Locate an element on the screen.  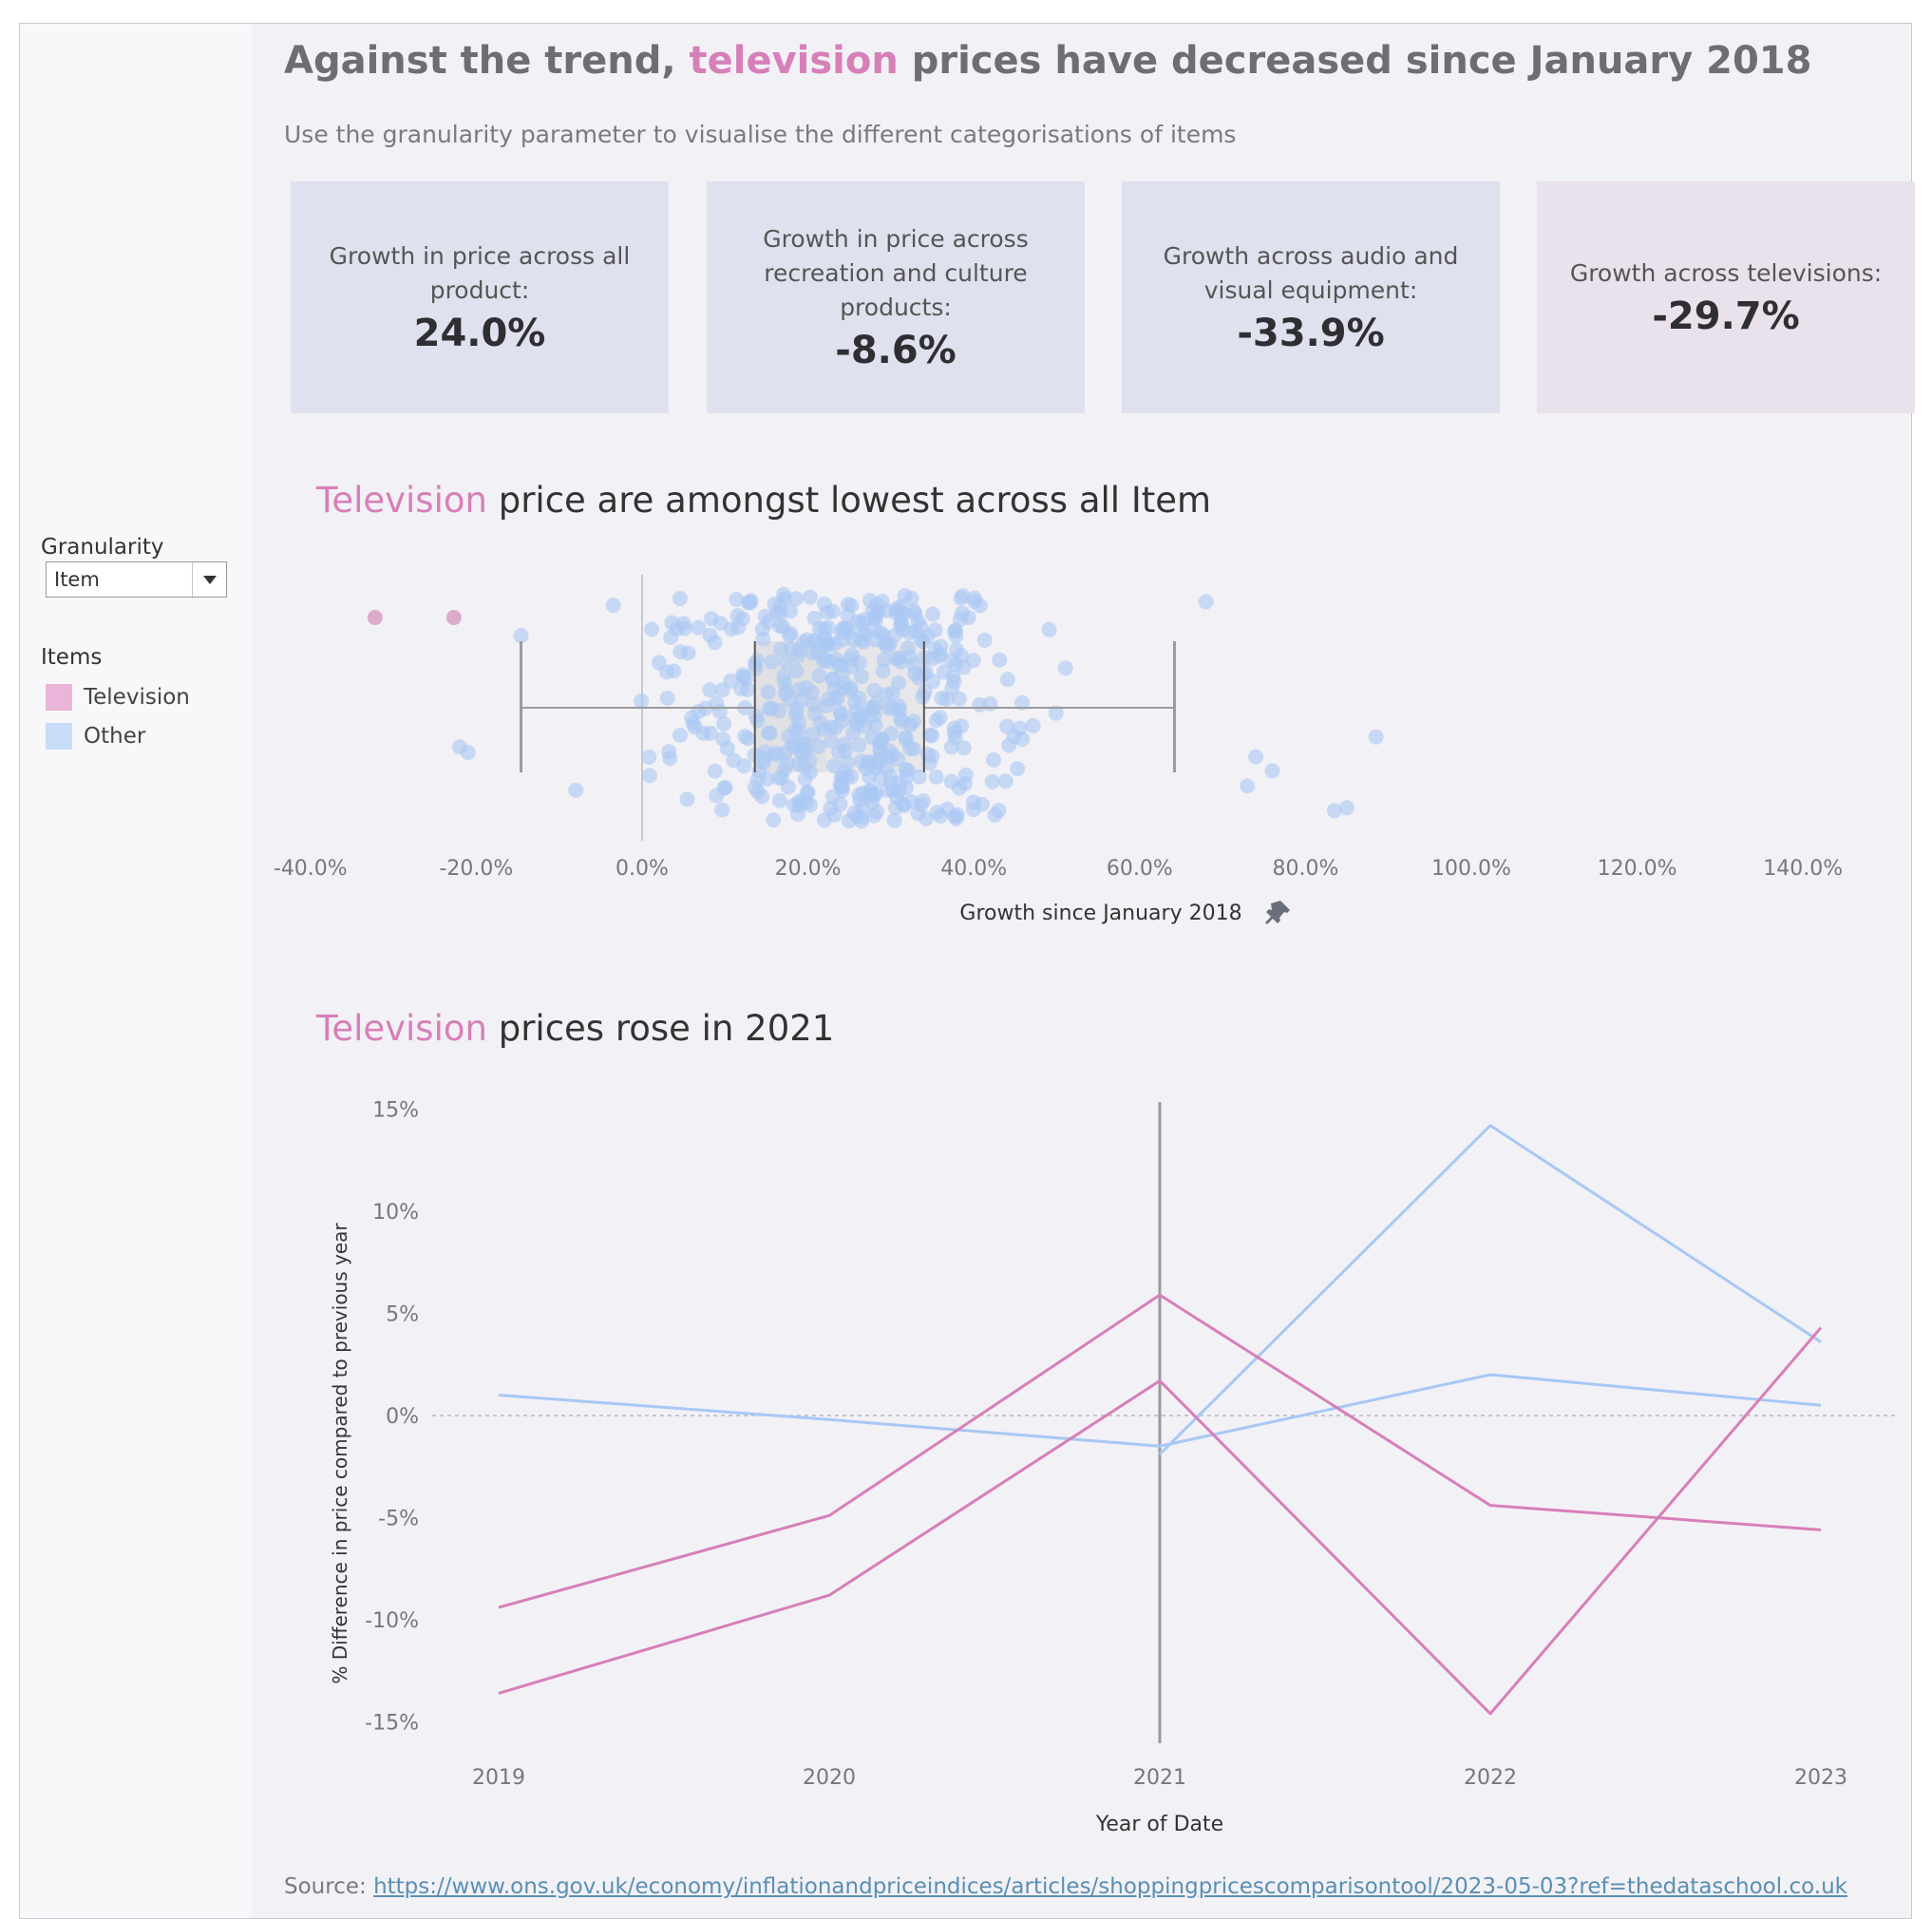
television-point is located at coordinates (453, 617).